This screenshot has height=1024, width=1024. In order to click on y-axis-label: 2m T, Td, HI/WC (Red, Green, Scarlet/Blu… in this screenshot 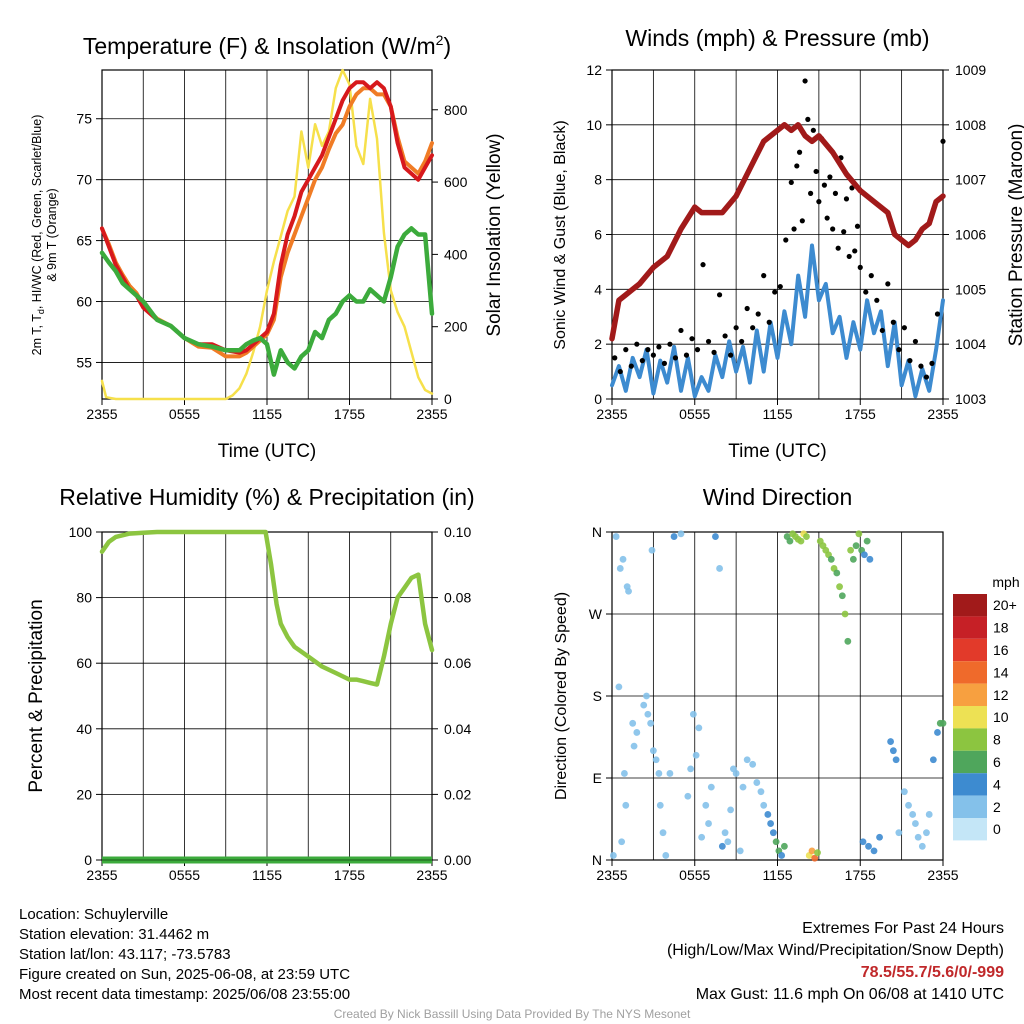, I will do `click(38, 235)`.